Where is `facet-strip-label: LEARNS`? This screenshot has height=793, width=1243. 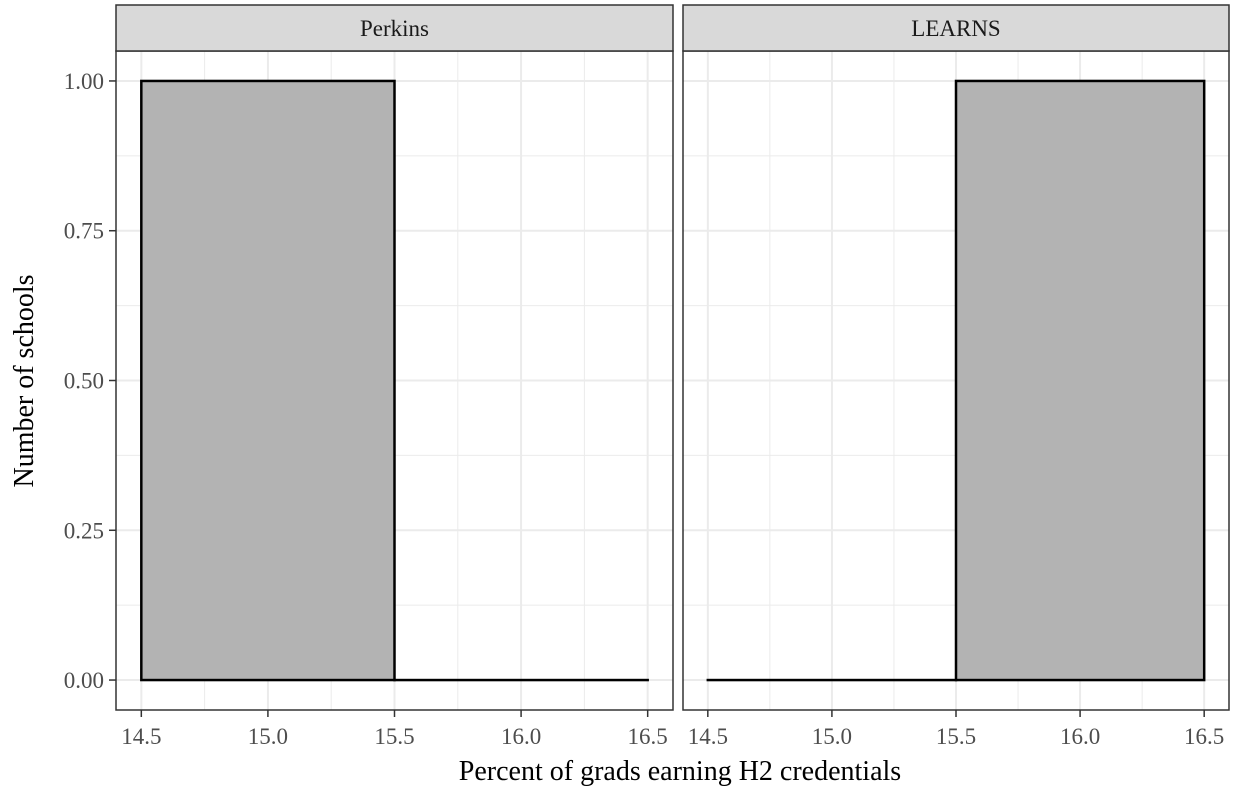
facet-strip-label: LEARNS is located at coordinates (955, 28).